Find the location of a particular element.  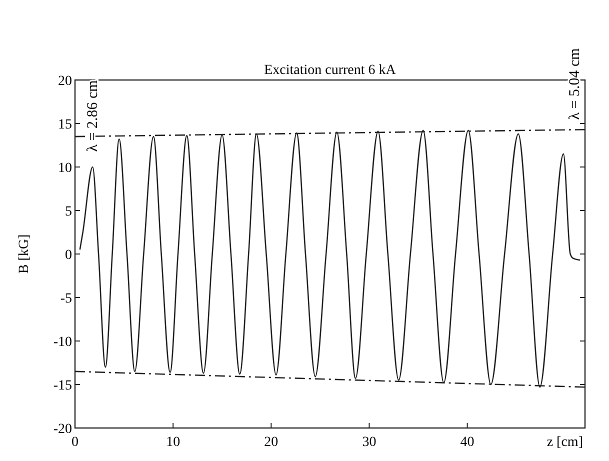

x-tick-label: 20 is located at coordinates (271, 442).